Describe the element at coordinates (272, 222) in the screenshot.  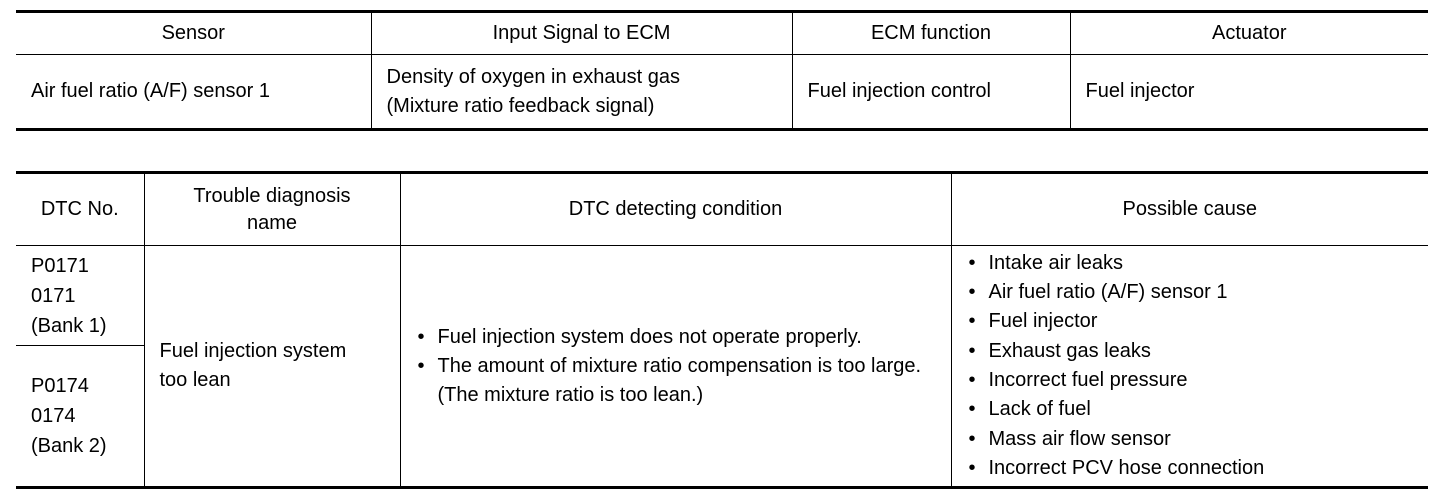
I see `header-trouble-name-line2: name` at that location.